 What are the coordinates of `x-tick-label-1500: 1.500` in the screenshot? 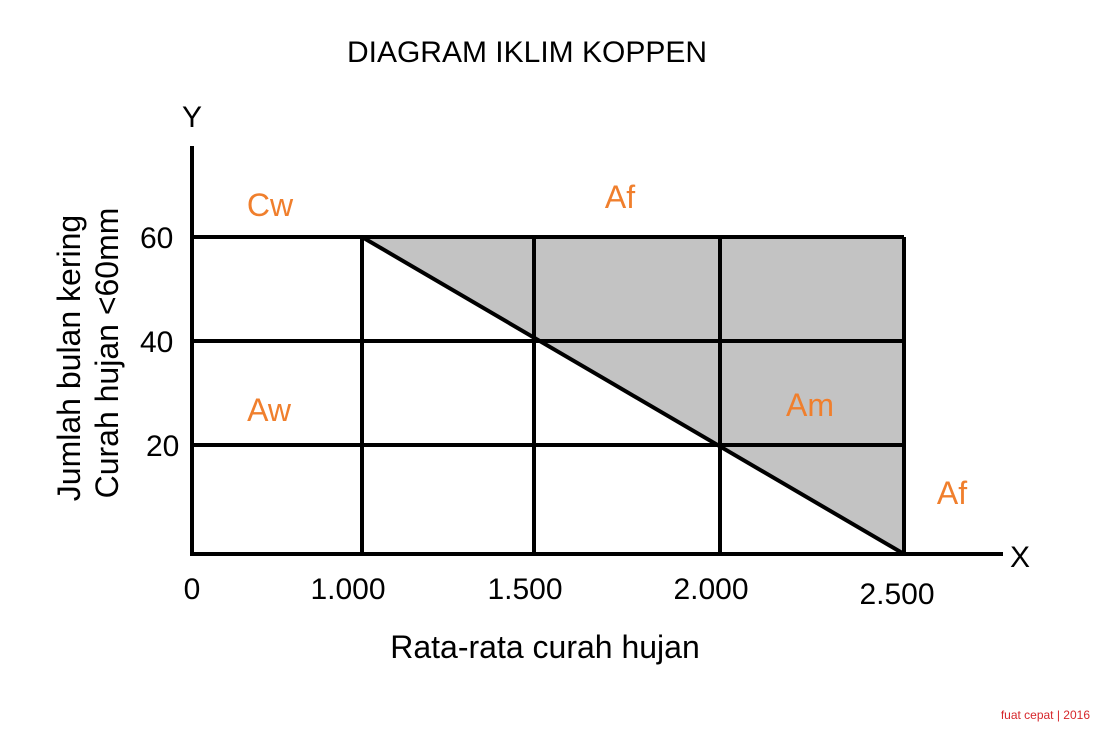 It's located at (524, 589).